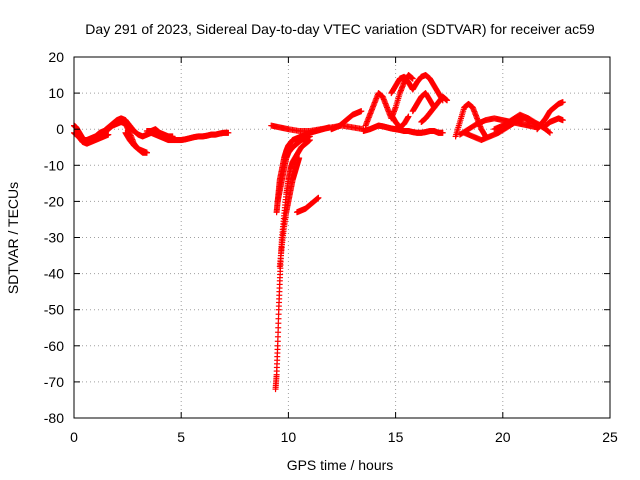 The width and height of the screenshot is (640, 480). What do you see at coordinates (60, 129) in the screenshot?
I see `y-tick-label: 0` at bounding box center [60, 129].